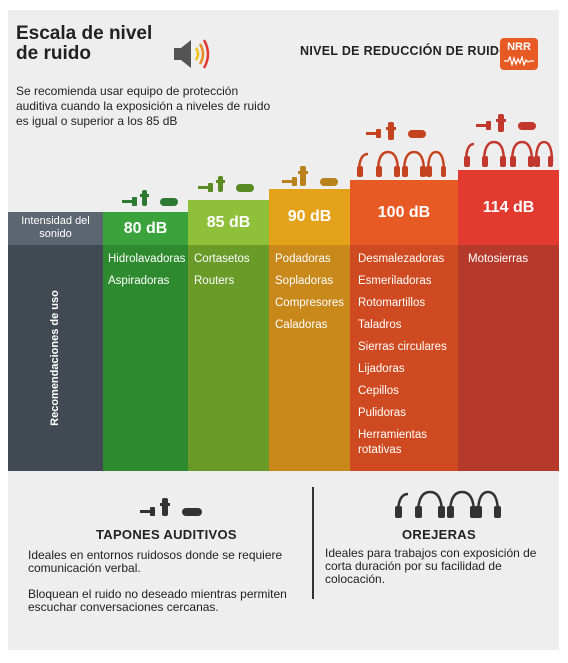  What do you see at coordinates (192, 54) in the screenshot?
I see `speaker-icon` at bounding box center [192, 54].